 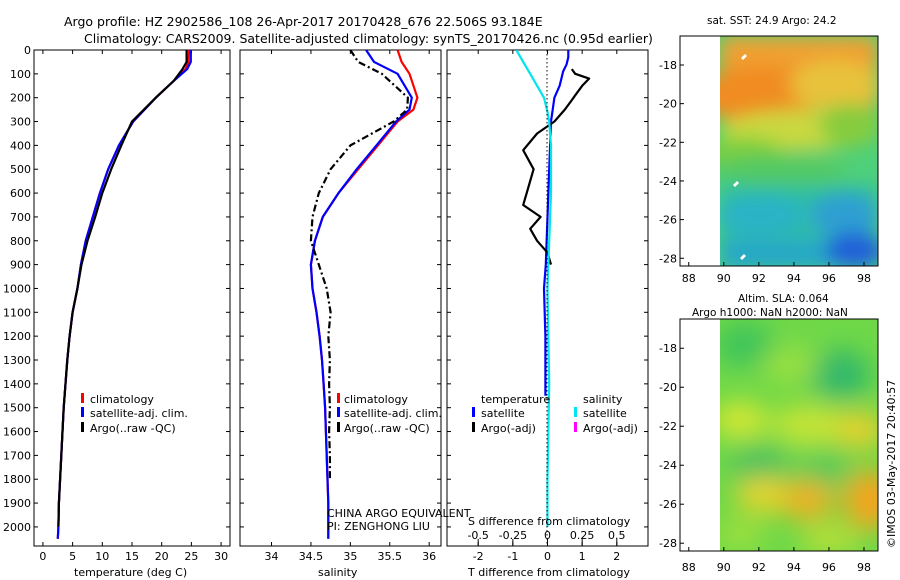 I want to click on y-tick-label: 1000, so click(x=17, y=288).